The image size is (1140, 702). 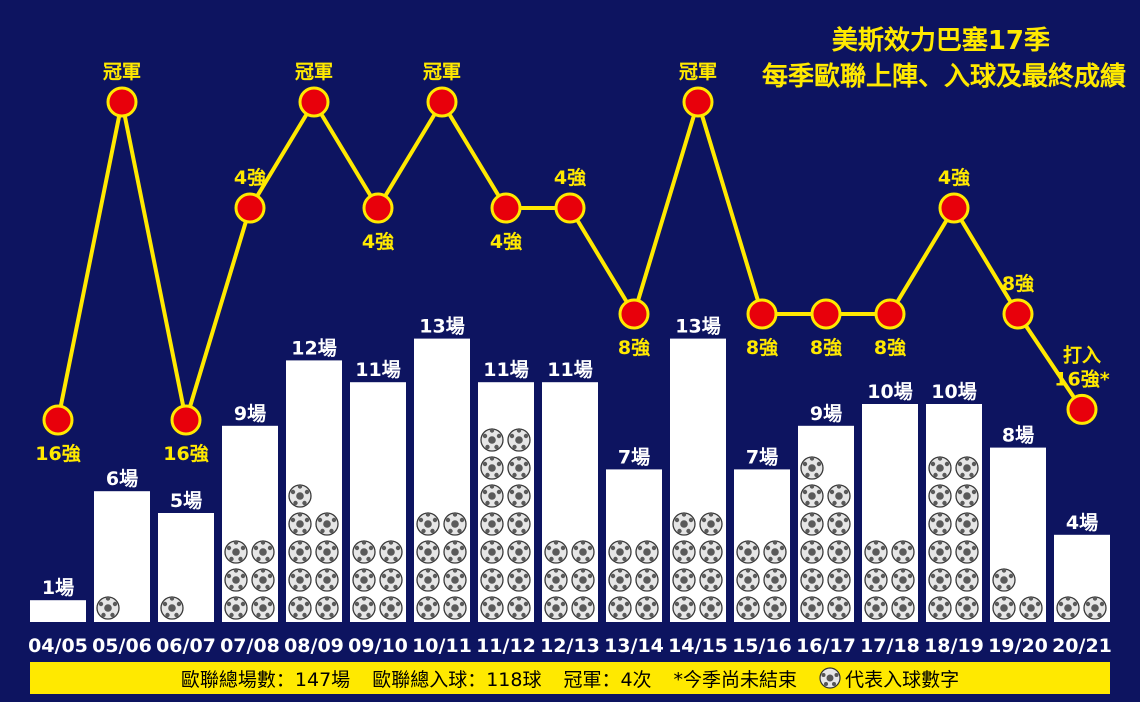 I want to click on season-label: 05/06, so click(x=122, y=646).